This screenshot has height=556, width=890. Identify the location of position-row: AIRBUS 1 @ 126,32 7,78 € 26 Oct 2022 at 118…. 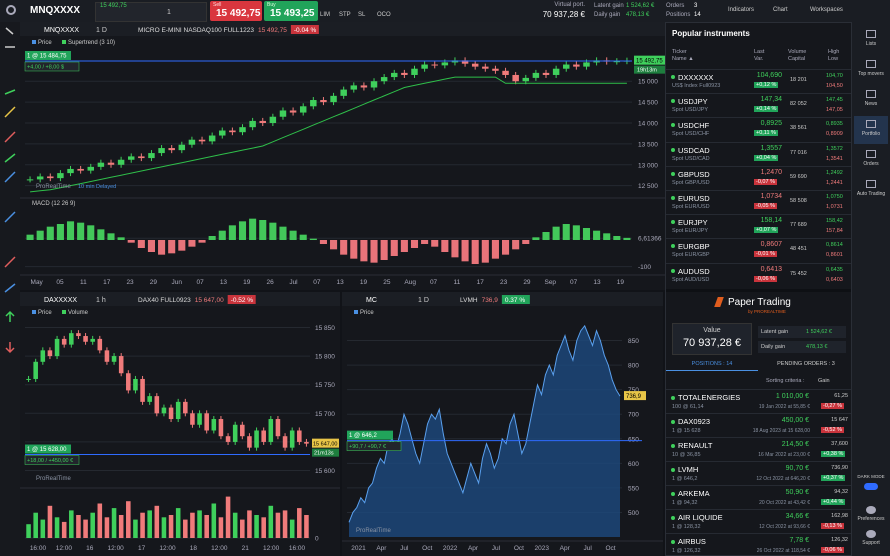
(758, 544).